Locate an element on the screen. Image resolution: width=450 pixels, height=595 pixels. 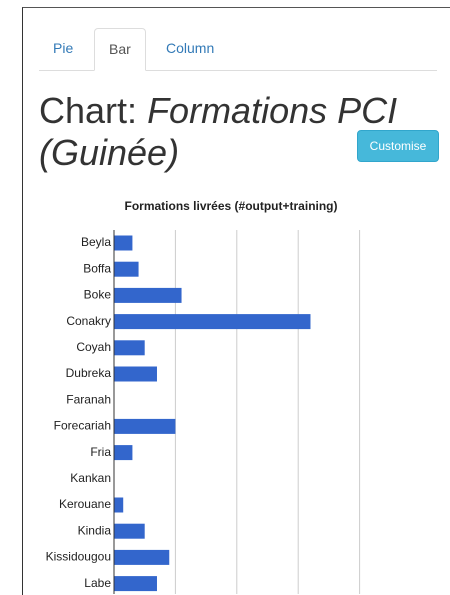
heading-label: Chart: is located at coordinates (88, 110).